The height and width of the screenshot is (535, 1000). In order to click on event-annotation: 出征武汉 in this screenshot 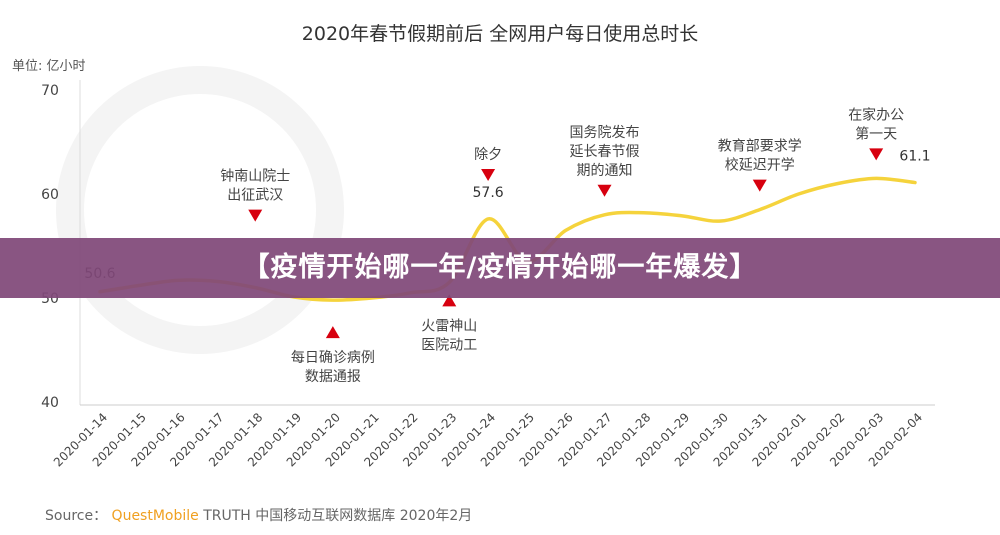, I will do `click(255, 196)`.